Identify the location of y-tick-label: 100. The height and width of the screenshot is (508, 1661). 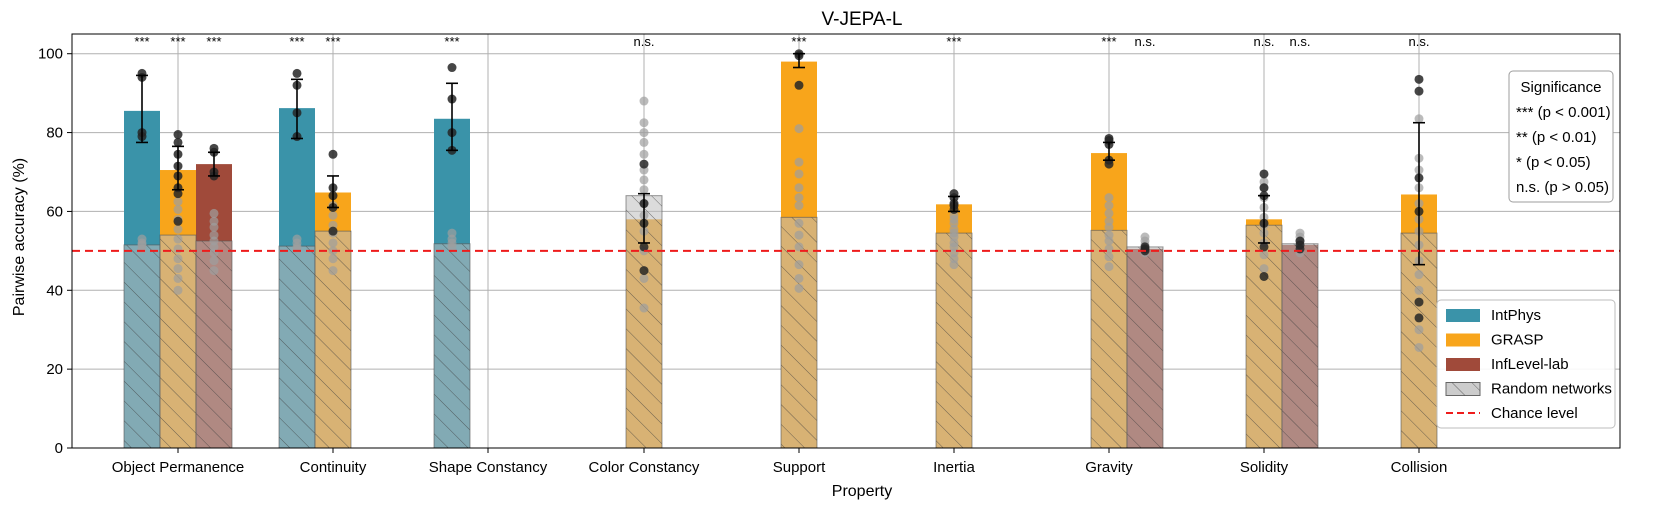
(50, 54).